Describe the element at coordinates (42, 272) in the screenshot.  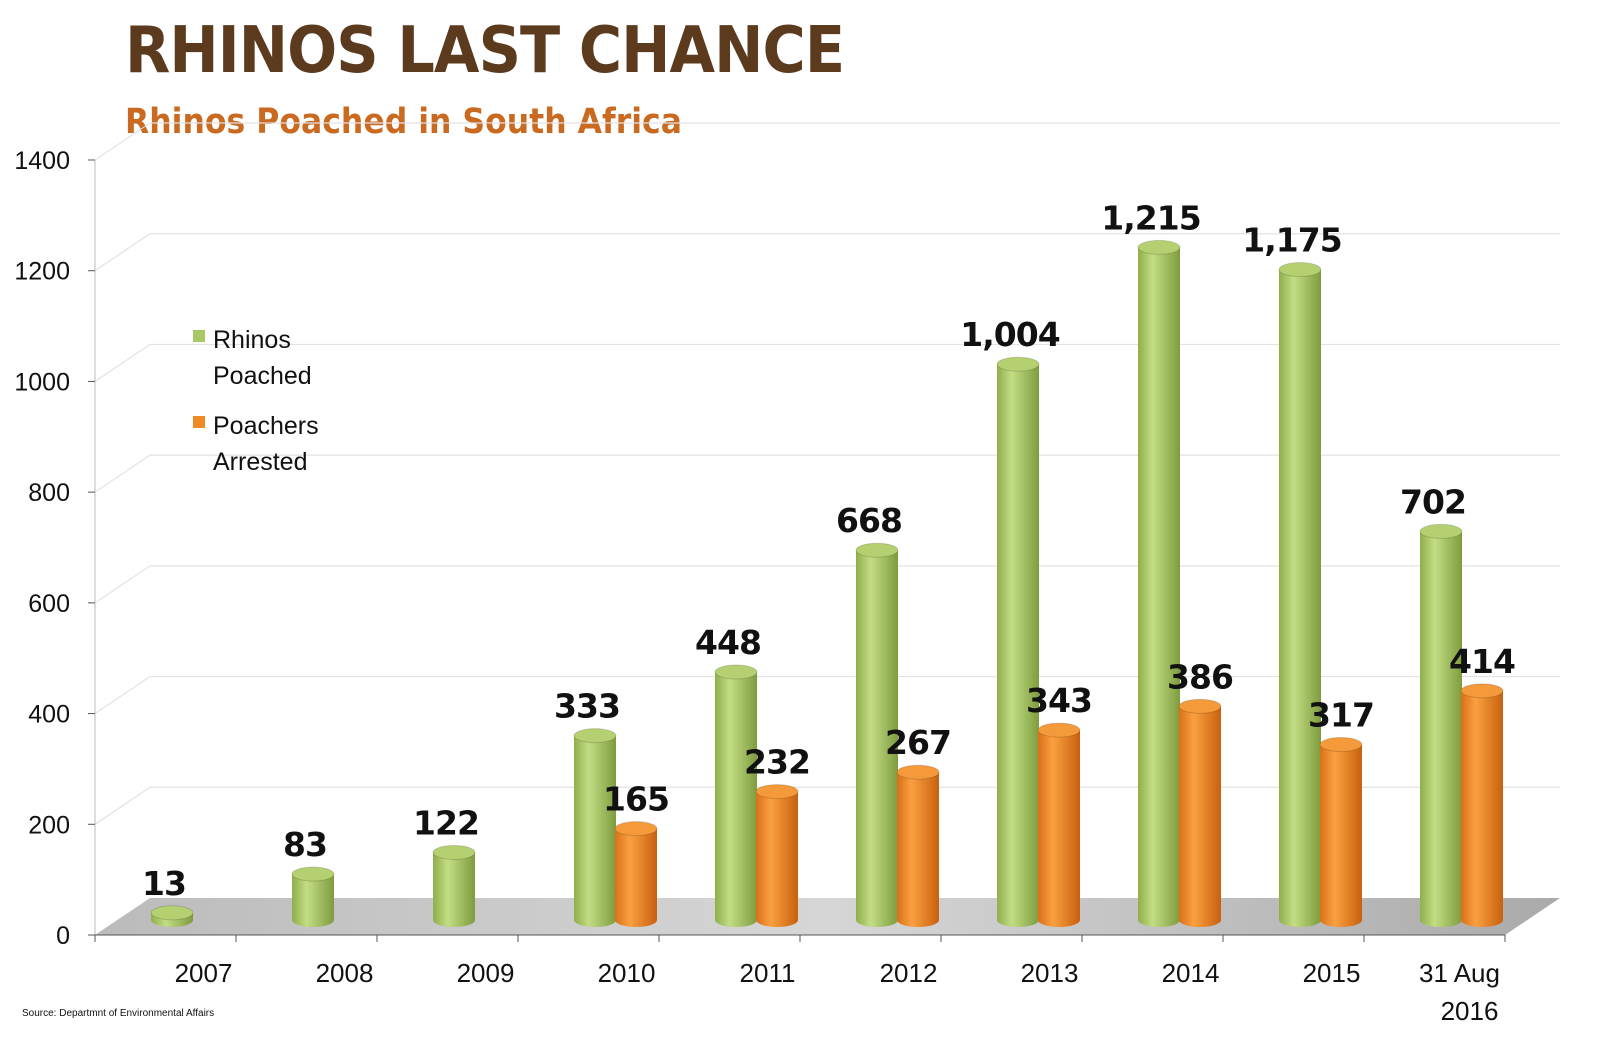
I see `y-tick-label: 1200` at that location.